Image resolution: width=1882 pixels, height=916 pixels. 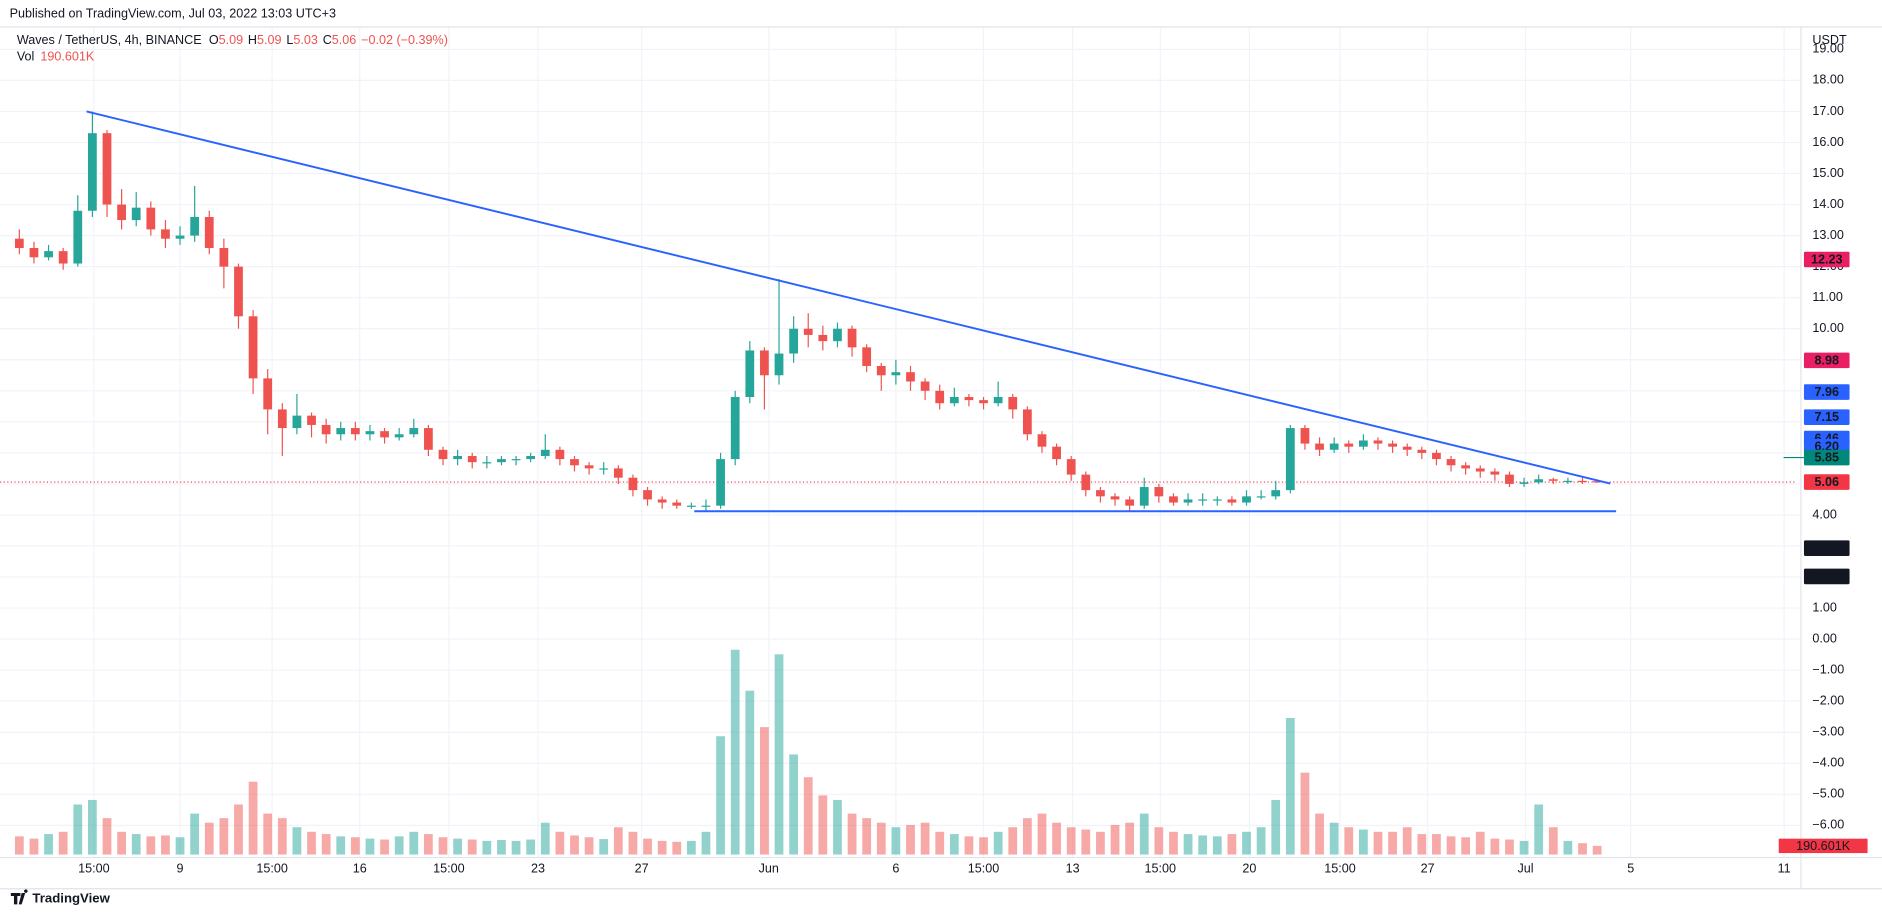 I want to click on x-tick-label: 27, so click(x=642, y=868).